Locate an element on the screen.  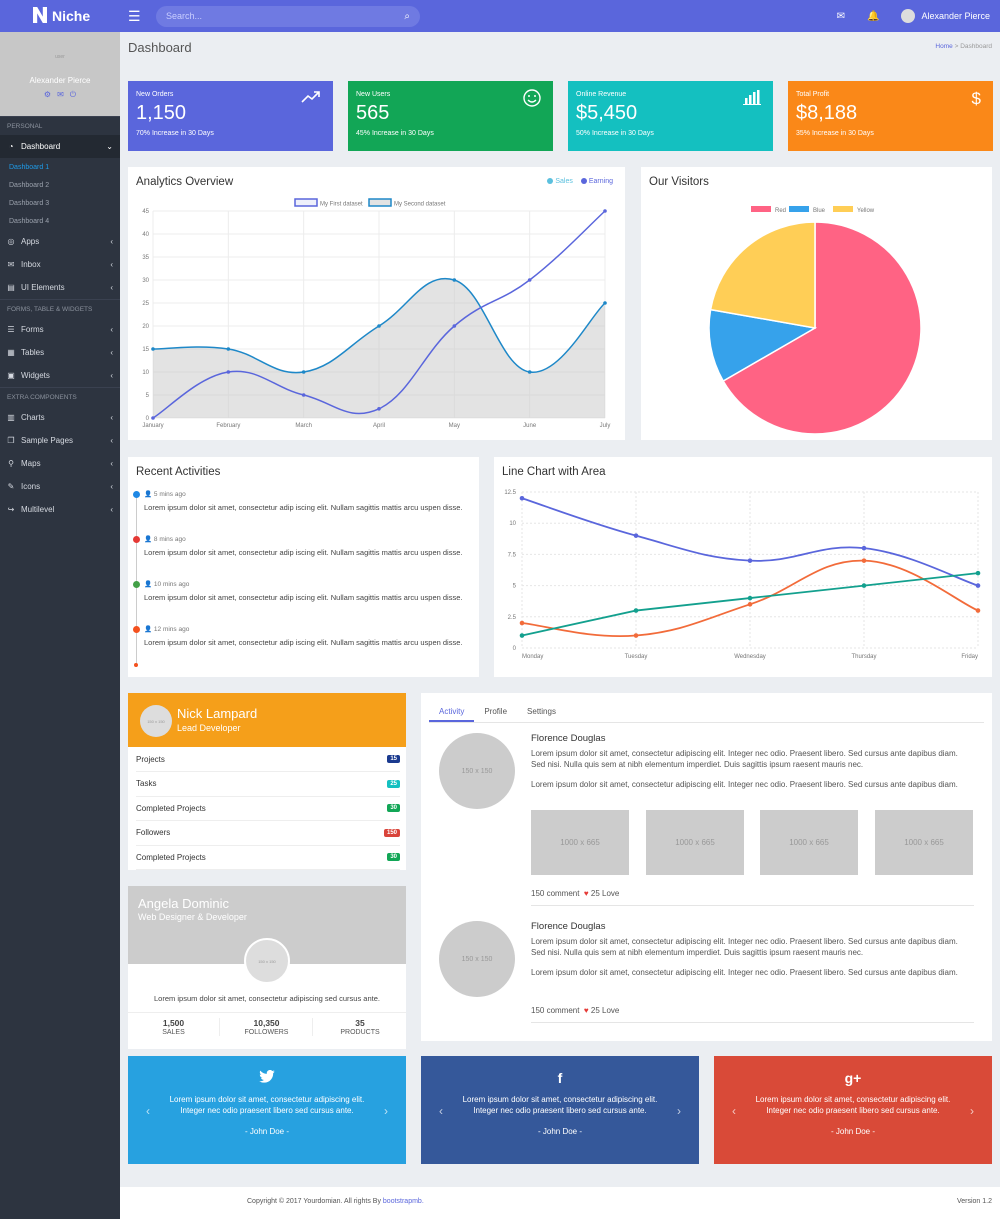
stat-card-new-users: New Users 565 45% Increase in 30 Days is located at coordinates (450, 116).